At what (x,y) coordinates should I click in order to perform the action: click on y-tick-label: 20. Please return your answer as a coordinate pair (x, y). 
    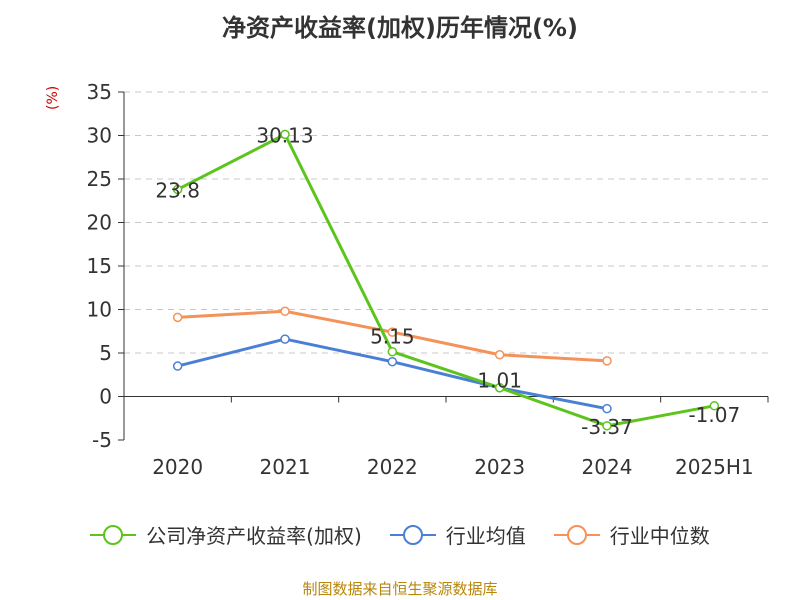
    Looking at the image, I should click on (99, 223).